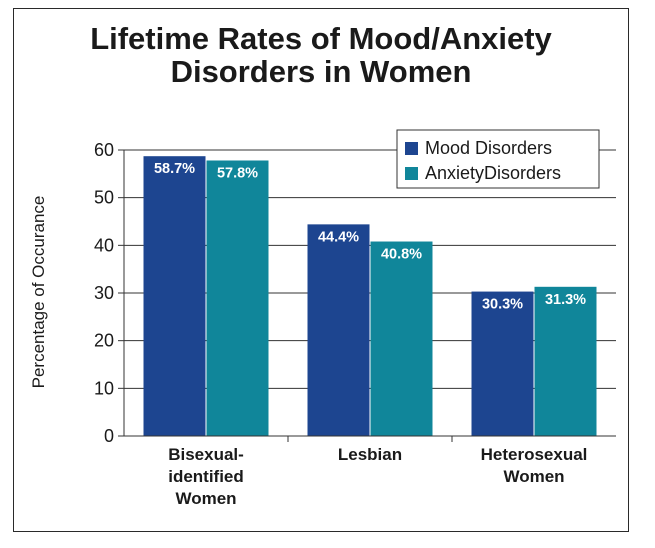 The height and width of the screenshot is (548, 655). What do you see at coordinates (109, 436) in the screenshot?
I see `y-tick-label: 0` at bounding box center [109, 436].